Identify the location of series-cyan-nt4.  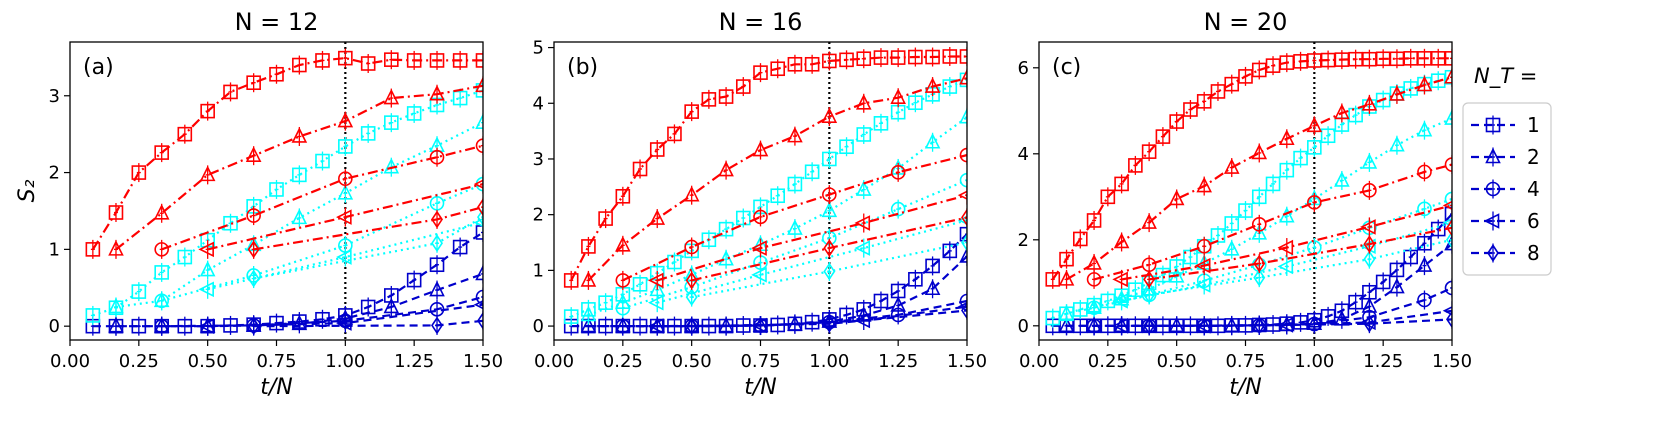
(1269, 253).